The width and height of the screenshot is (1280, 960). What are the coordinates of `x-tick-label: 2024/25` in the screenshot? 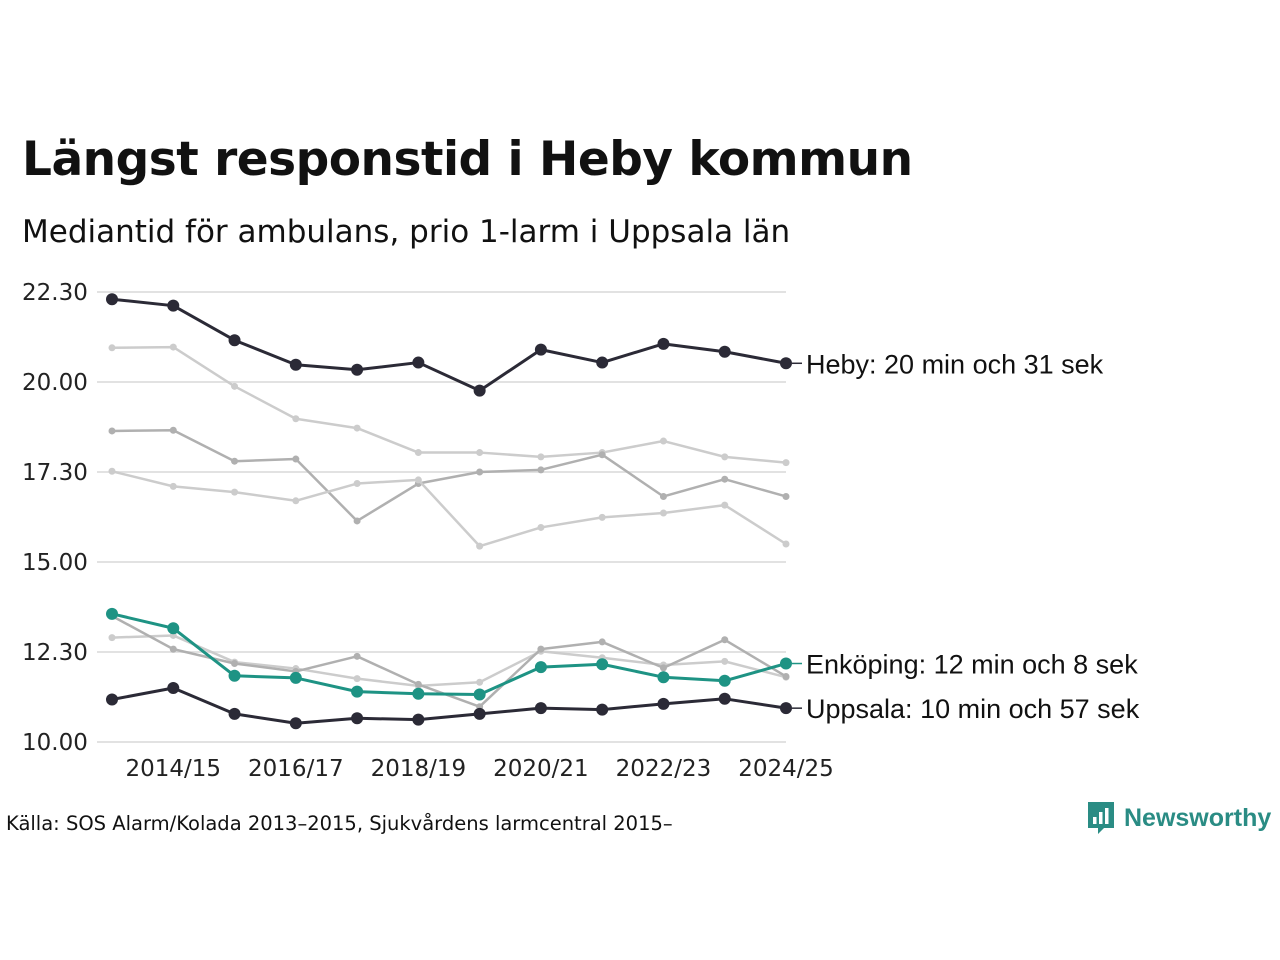 It's located at (786, 769).